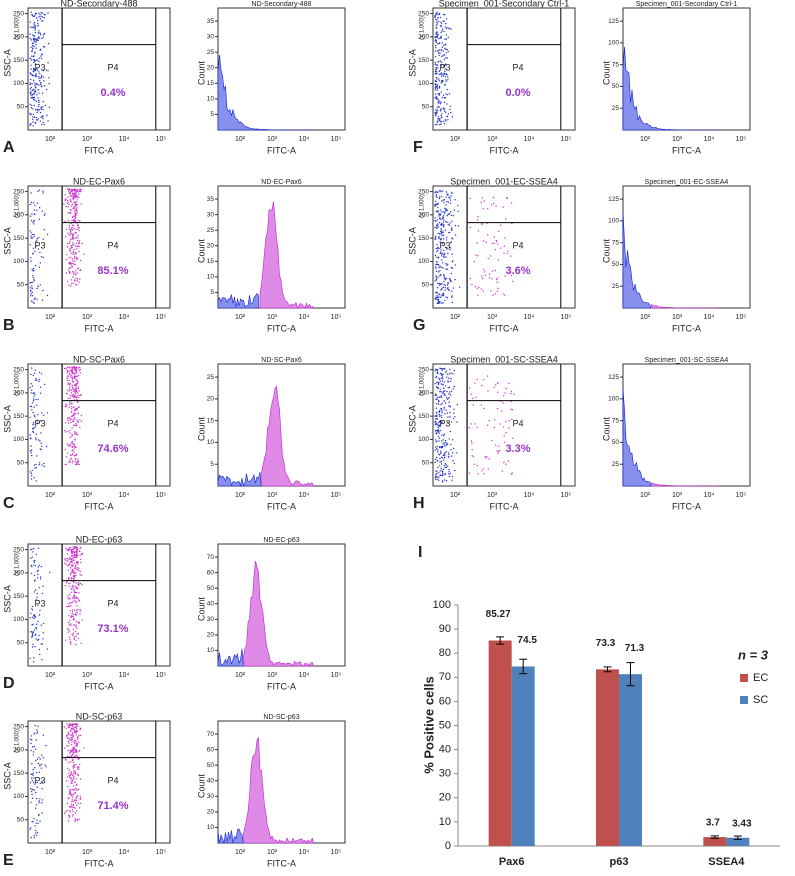 This screenshot has height=876, width=795. What do you see at coordinates (336, 317) in the screenshot?
I see `x-tick-label: 10⁵` at bounding box center [336, 317].